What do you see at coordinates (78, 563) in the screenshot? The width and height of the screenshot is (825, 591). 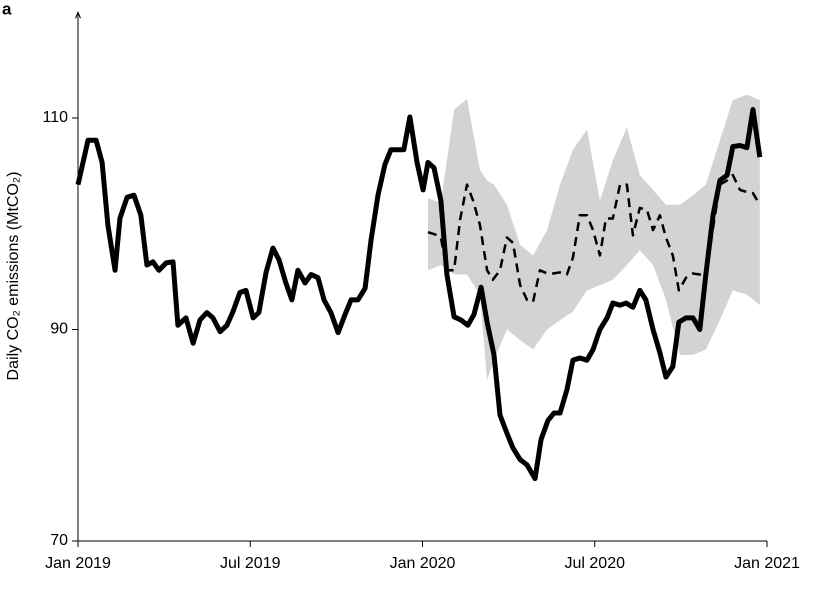 I see `x-tick-label: Jan 2019` at bounding box center [78, 563].